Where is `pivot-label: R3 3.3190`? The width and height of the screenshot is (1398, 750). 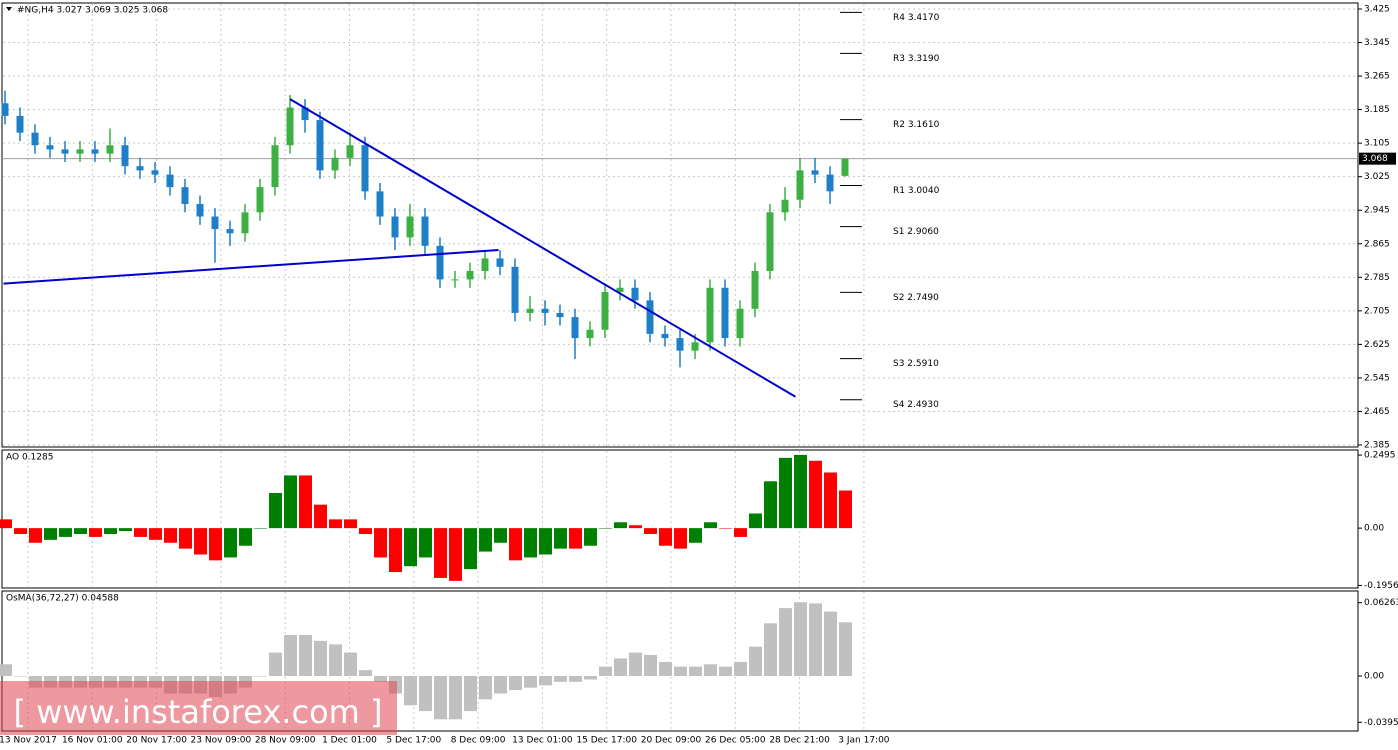
pivot-label: R3 3.3190 is located at coordinates (916, 59).